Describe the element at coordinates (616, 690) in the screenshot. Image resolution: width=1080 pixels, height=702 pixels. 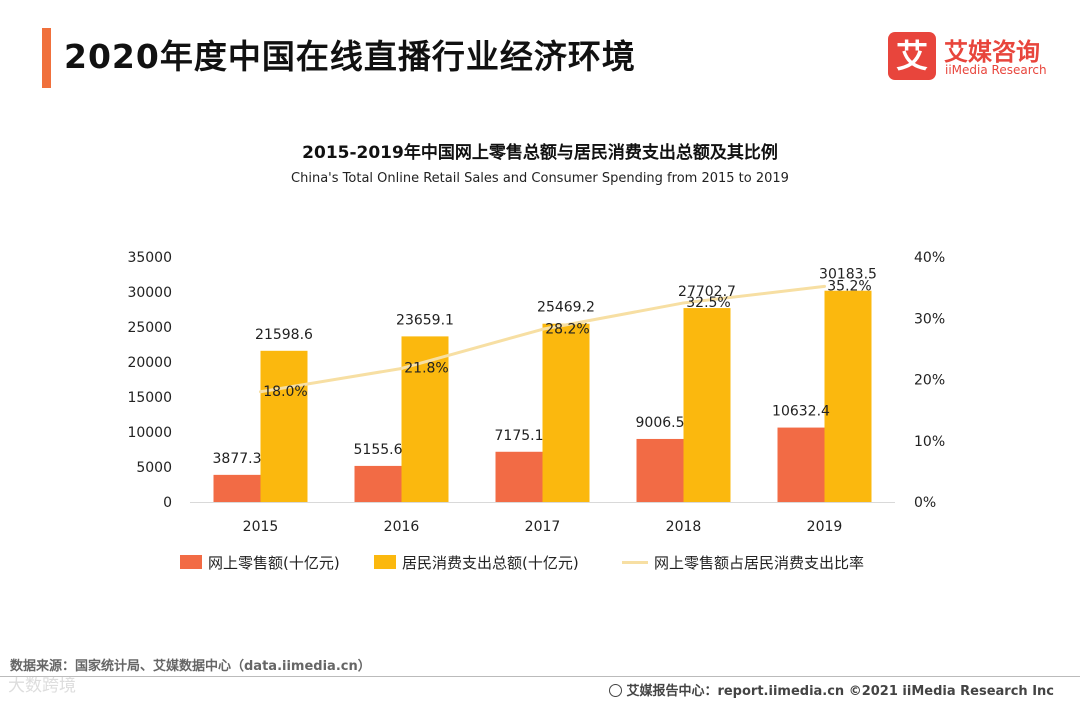
I see `globe-icon` at that location.